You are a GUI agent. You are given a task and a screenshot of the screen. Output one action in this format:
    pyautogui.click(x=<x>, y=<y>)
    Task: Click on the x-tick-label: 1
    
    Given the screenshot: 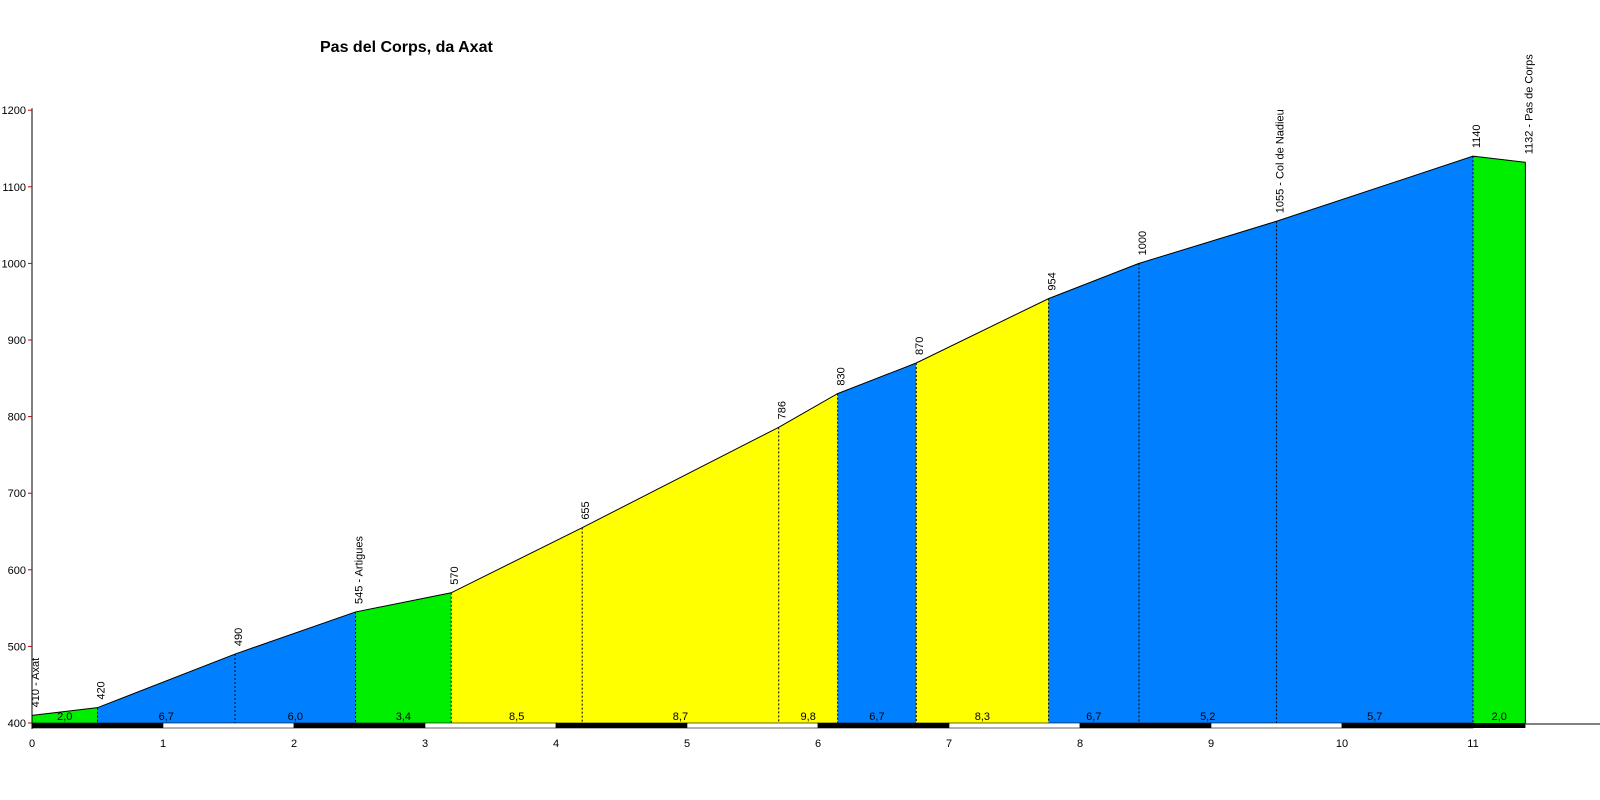 What is the action you would take?
    pyautogui.click(x=163, y=744)
    